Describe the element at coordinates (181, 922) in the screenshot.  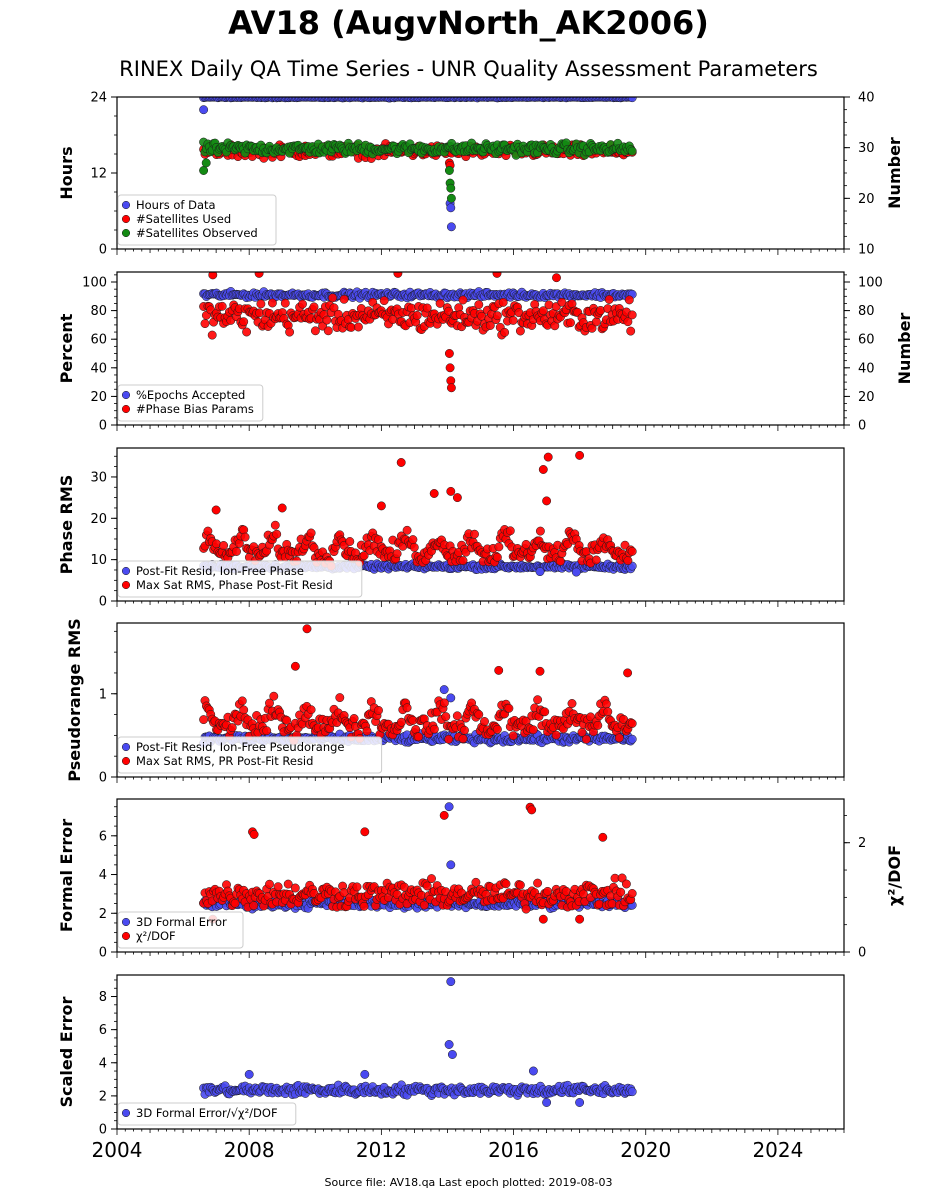
I see `legend-label: 3D Formal Error` at that location.